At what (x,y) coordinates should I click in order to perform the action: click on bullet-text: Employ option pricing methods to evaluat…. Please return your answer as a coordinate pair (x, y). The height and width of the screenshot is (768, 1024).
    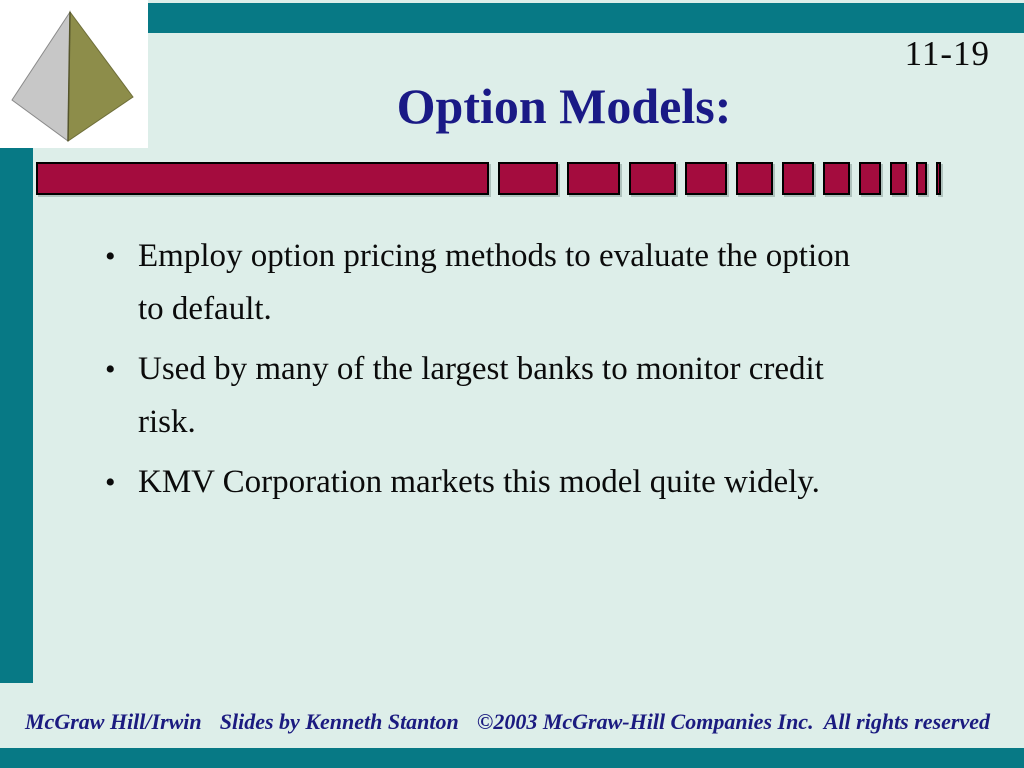
    Looking at the image, I should click on (494, 282).